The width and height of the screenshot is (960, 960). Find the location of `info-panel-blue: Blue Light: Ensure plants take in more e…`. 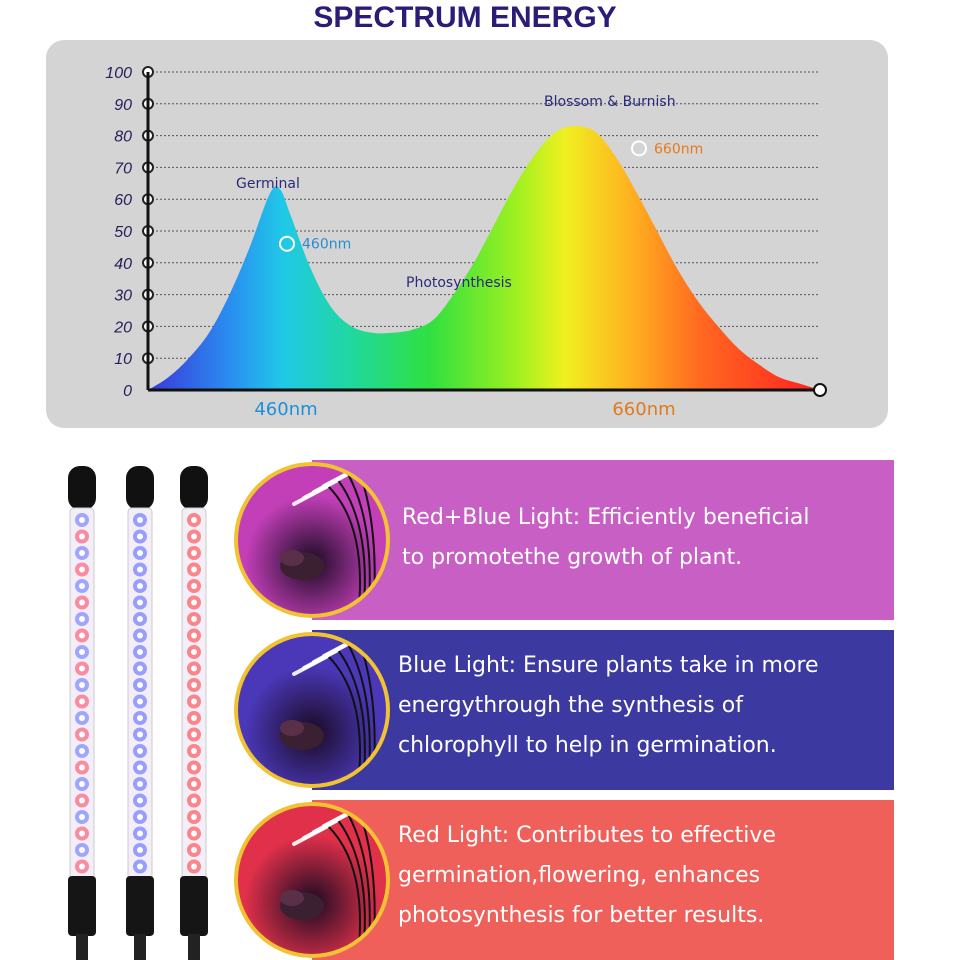

info-panel-blue: Blue Light: Ensure plants take in more e… is located at coordinates (563, 710).